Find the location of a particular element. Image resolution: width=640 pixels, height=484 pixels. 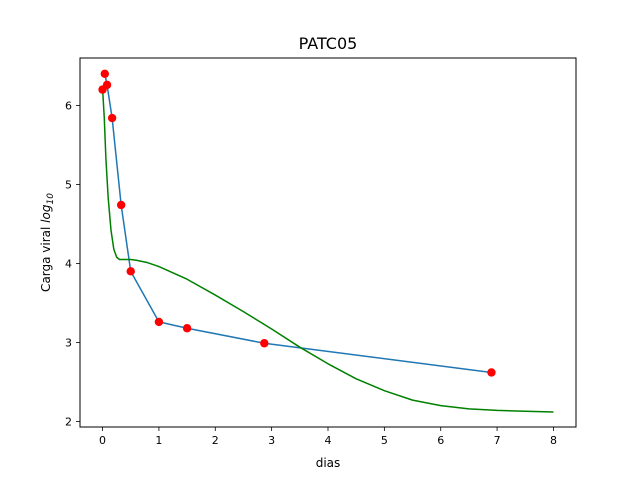

x-tick-label: 5 is located at coordinates (384, 440).